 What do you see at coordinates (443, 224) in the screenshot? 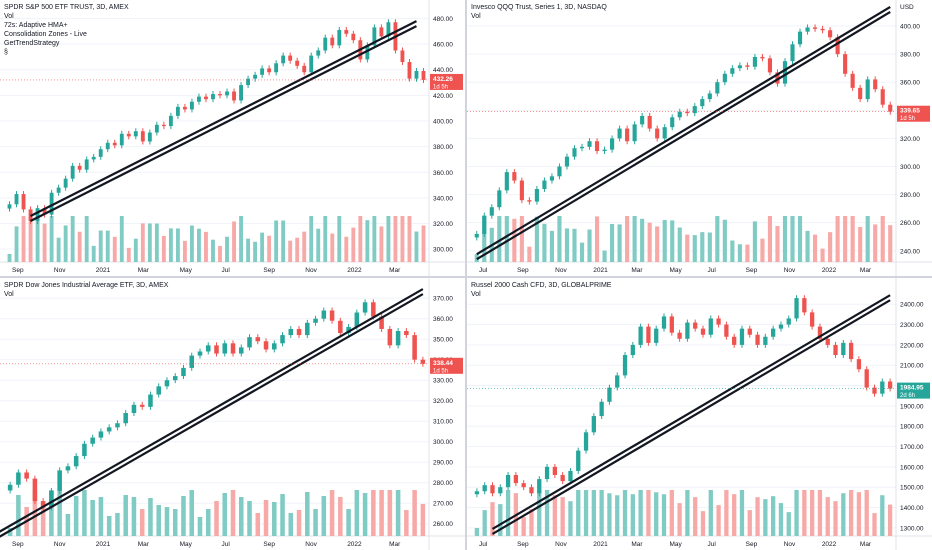
I see `spy-price-tick: 320.00` at bounding box center [443, 224].